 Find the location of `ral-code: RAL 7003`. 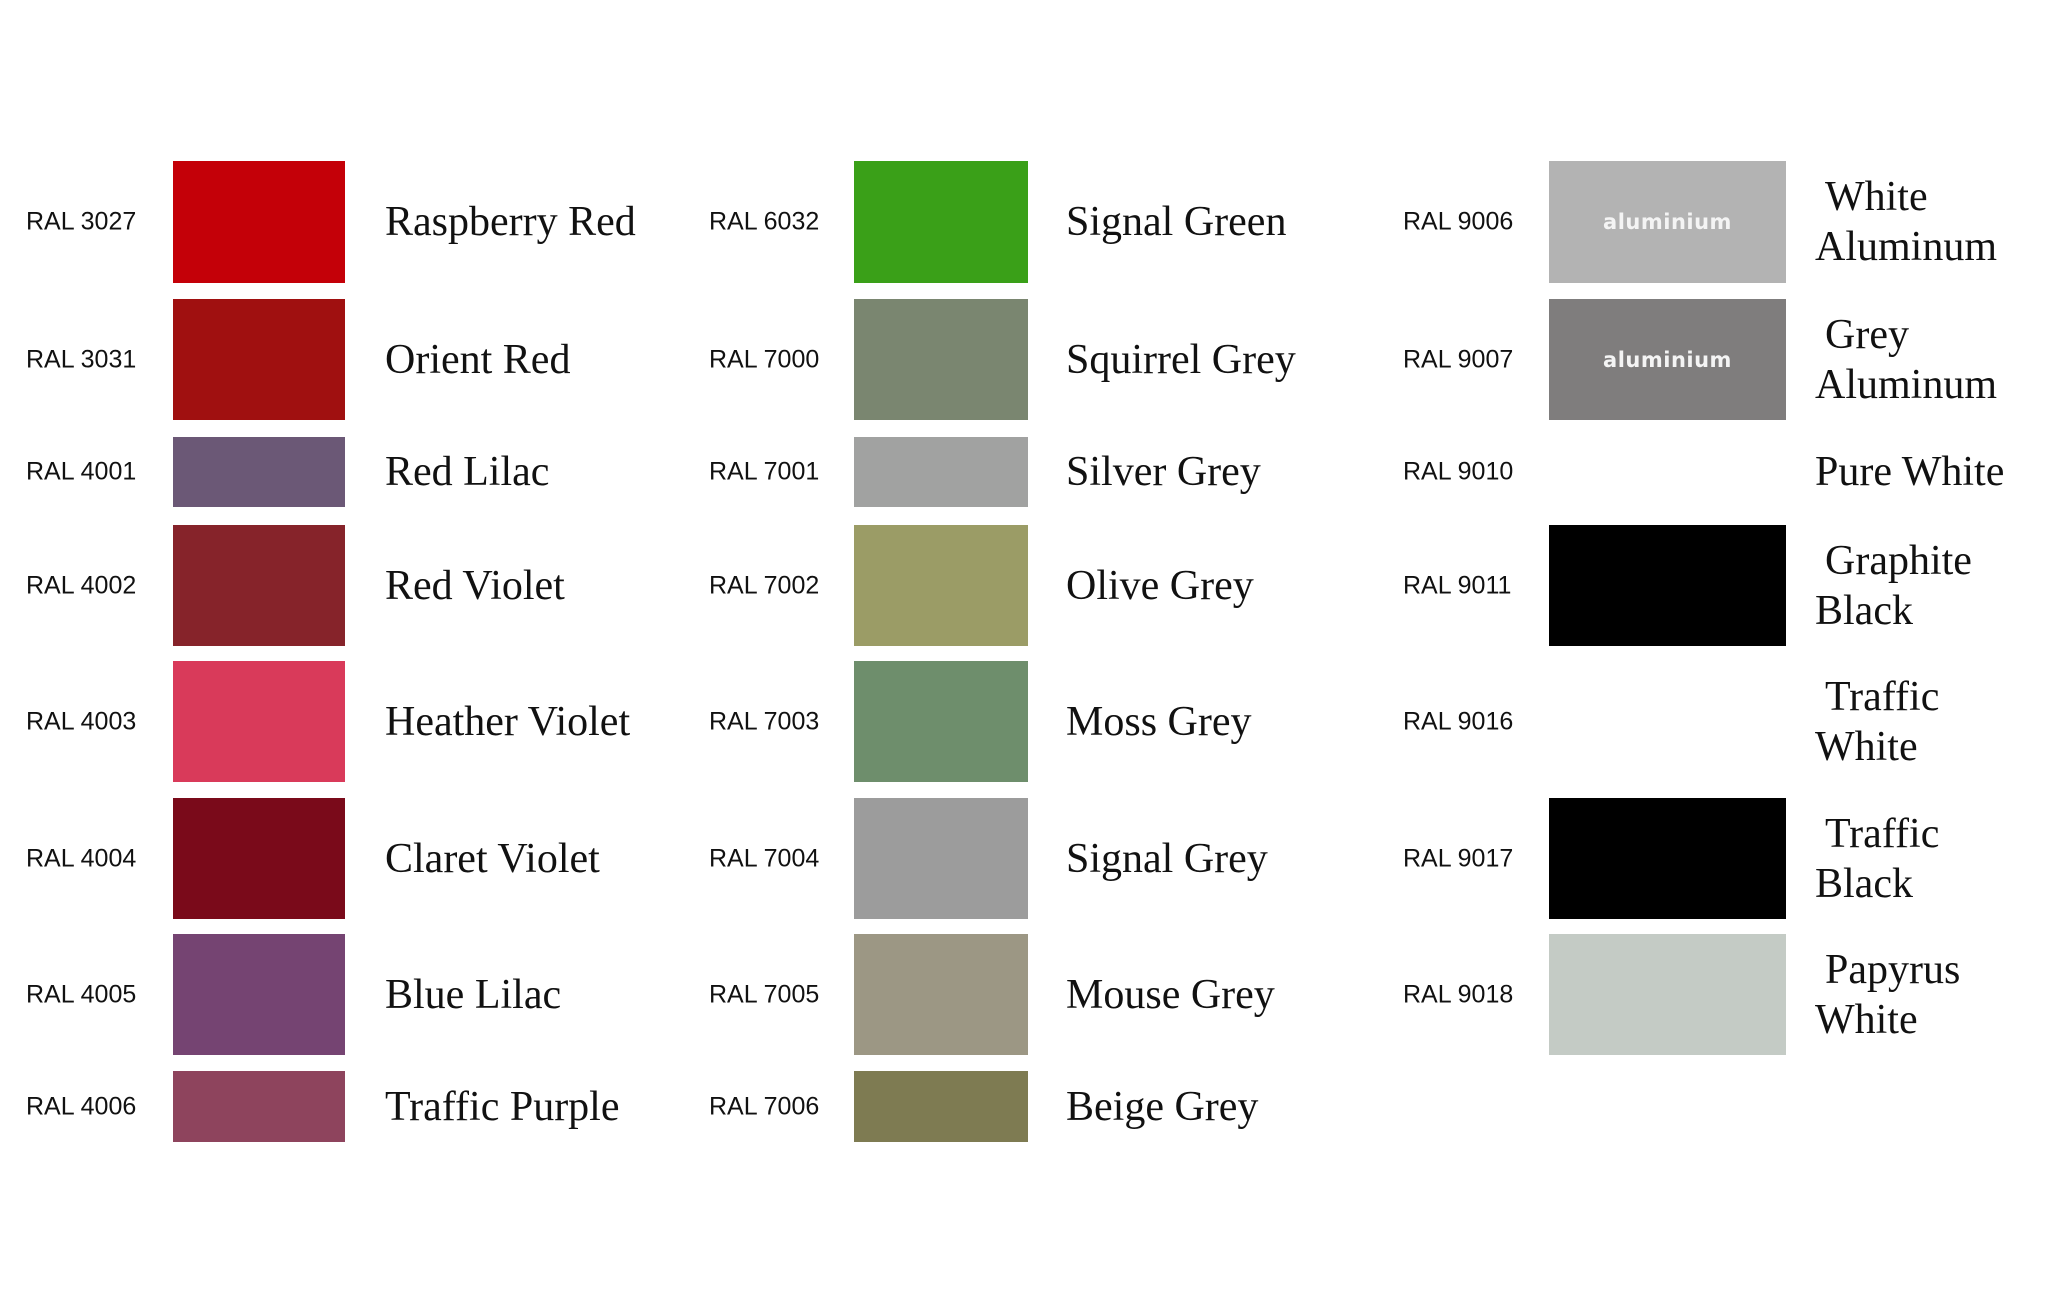

ral-code: RAL 7003 is located at coordinates (764, 721).